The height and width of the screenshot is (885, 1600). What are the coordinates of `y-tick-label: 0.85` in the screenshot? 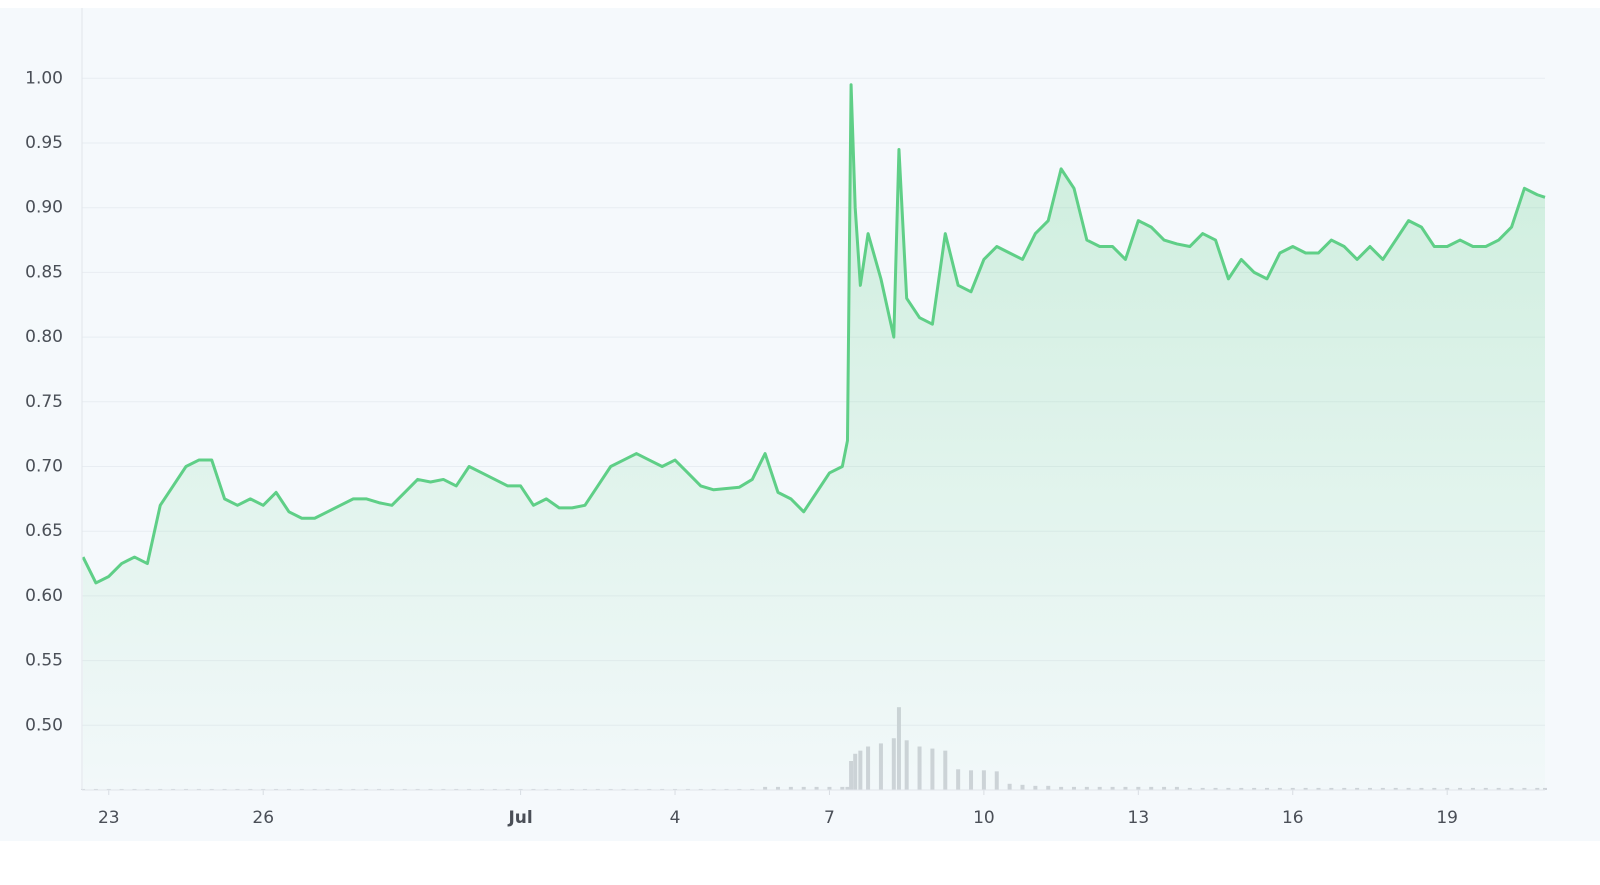 It's located at (44, 272).